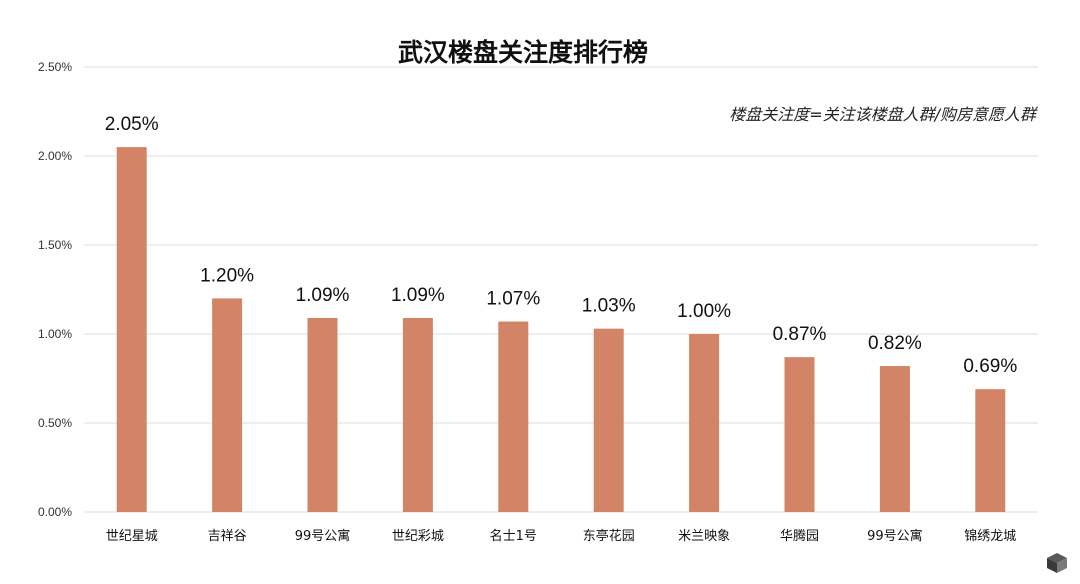  What do you see at coordinates (704, 536) in the screenshot?
I see `x-tick-label: 米兰映象` at bounding box center [704, 536].